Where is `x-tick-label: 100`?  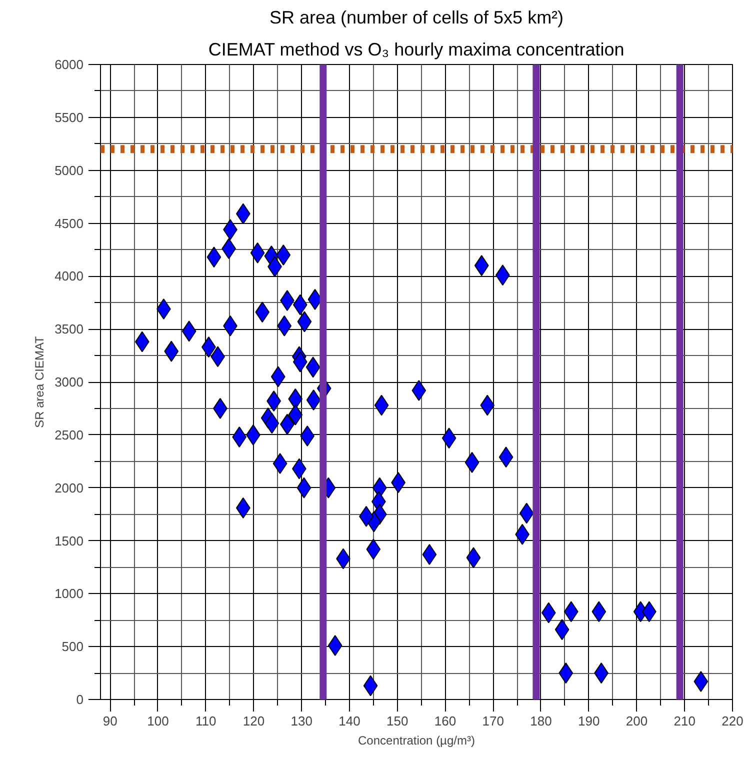 x-tick-label: 100 is located at coordinates (158, 721).